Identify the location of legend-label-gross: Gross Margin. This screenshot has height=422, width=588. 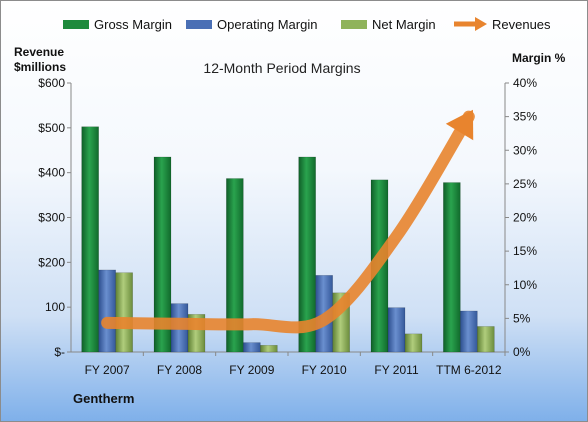
(133, 24).